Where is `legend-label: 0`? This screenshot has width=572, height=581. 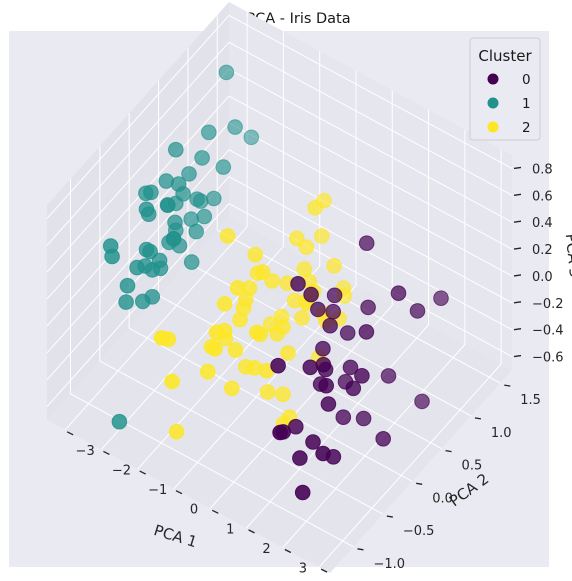 legend-label: 0 is located at coordinates (526, 80).